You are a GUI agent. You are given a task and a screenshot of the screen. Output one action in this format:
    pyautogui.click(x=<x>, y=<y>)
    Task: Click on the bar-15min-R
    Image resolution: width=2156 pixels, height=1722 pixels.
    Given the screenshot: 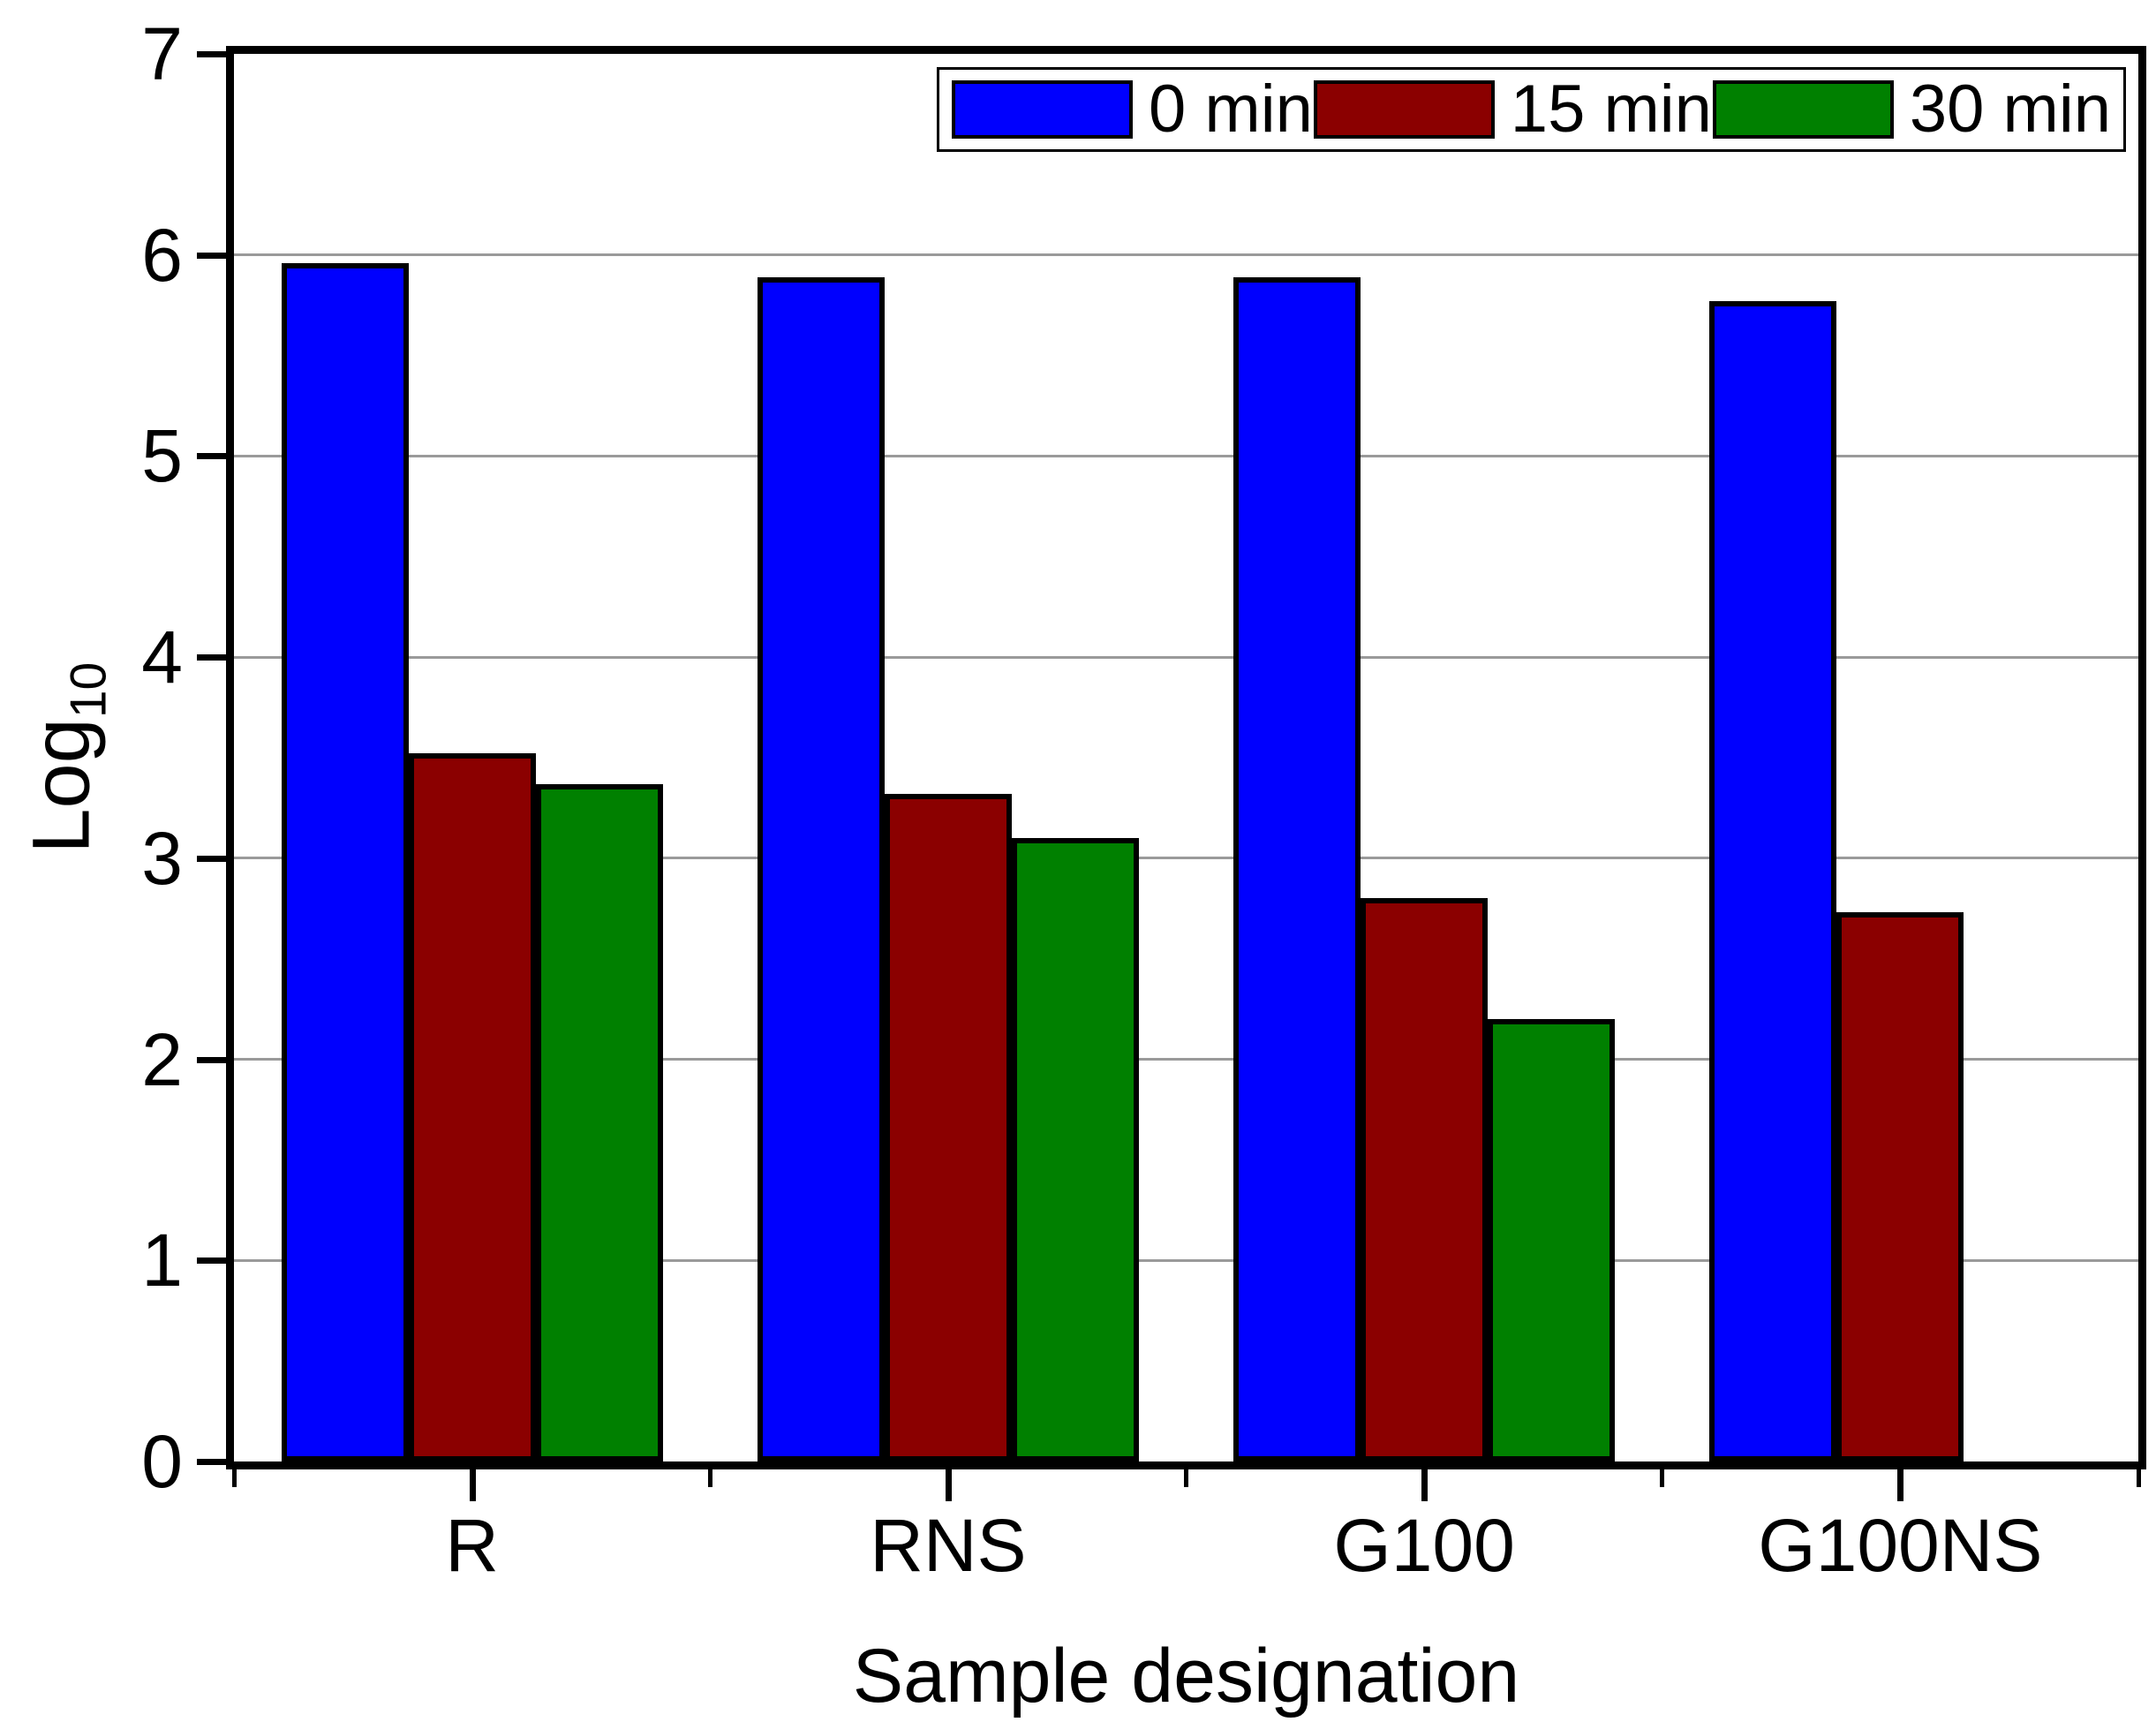 What is the action you would take?
    pyautogui.click(x=472, y=1107)
    